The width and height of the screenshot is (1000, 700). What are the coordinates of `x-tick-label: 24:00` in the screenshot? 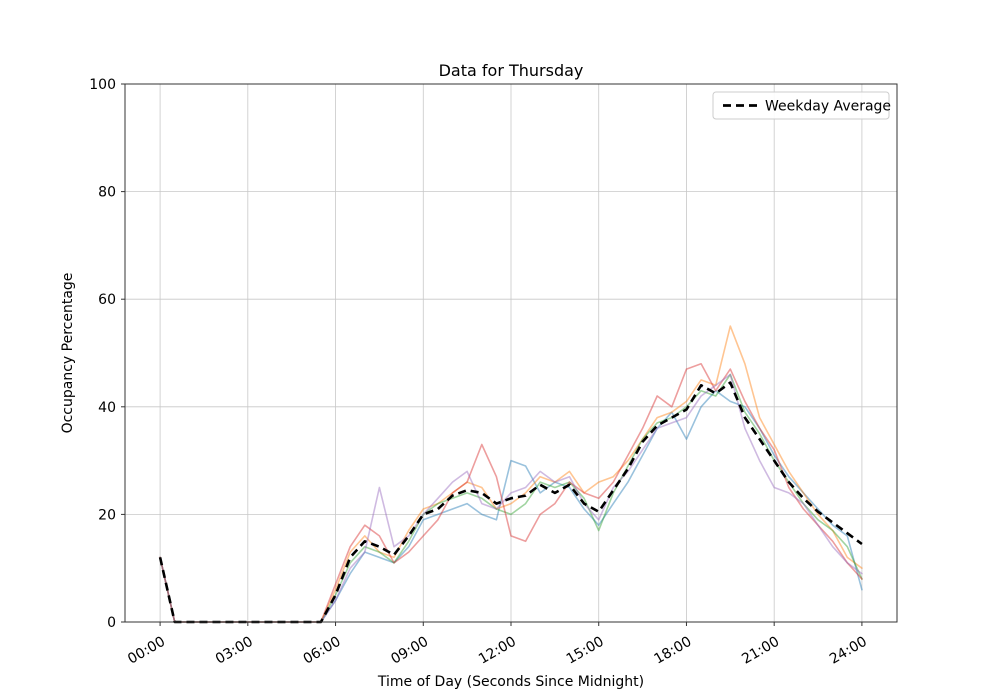 It's located at (848, 651).